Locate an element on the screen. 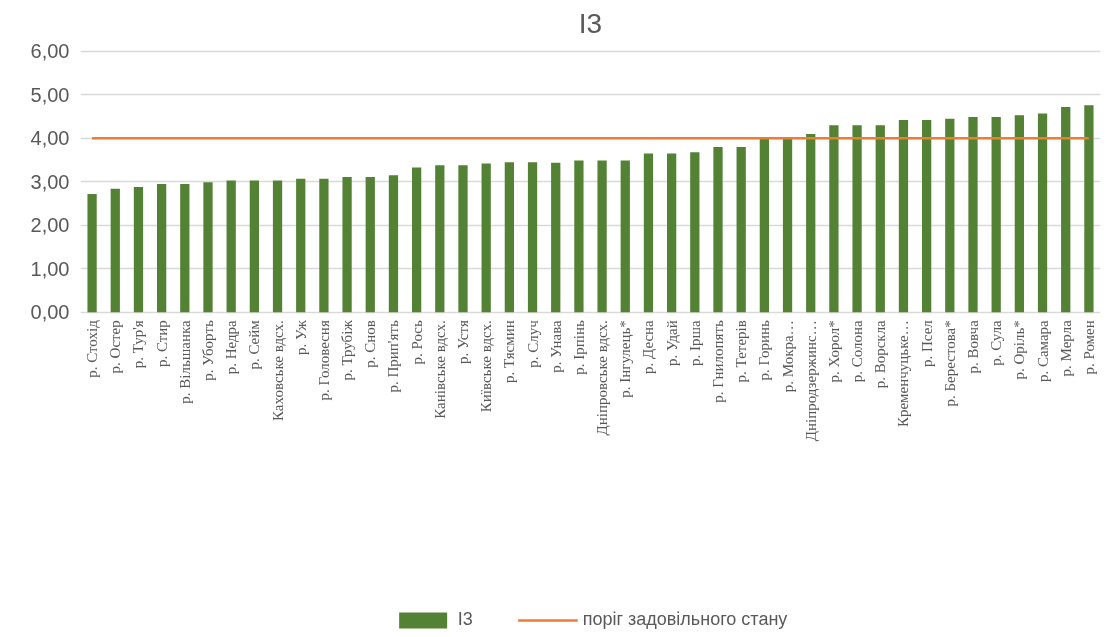  x-tick-label: р. Ірпінь is located at coordinates (578, 347).